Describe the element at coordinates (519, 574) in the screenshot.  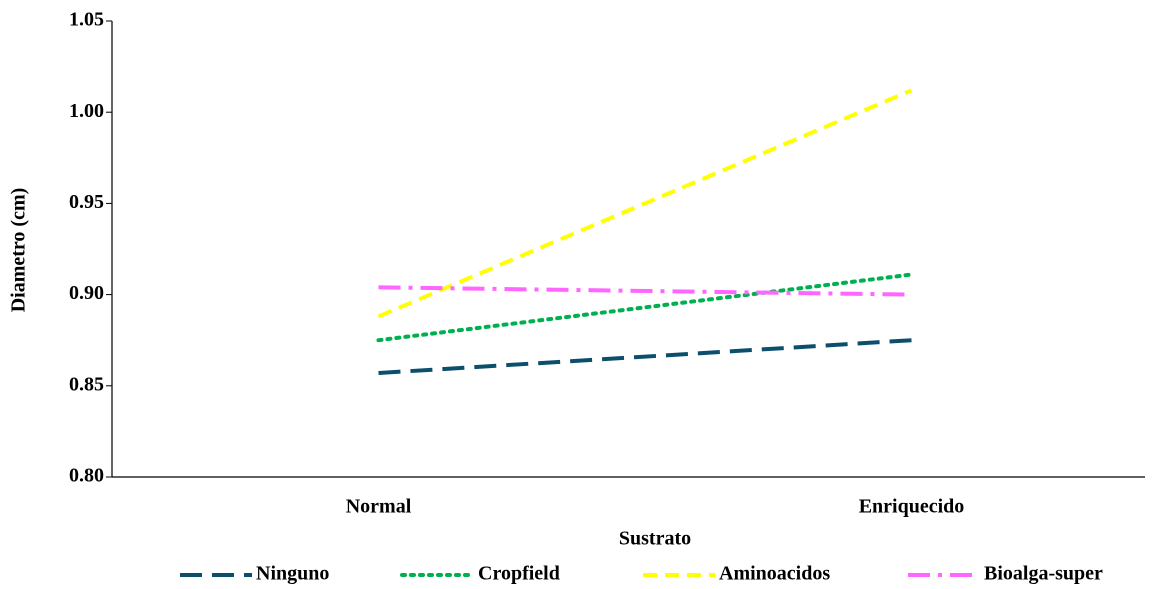
I see `legend-label: Cropfield` at that location.